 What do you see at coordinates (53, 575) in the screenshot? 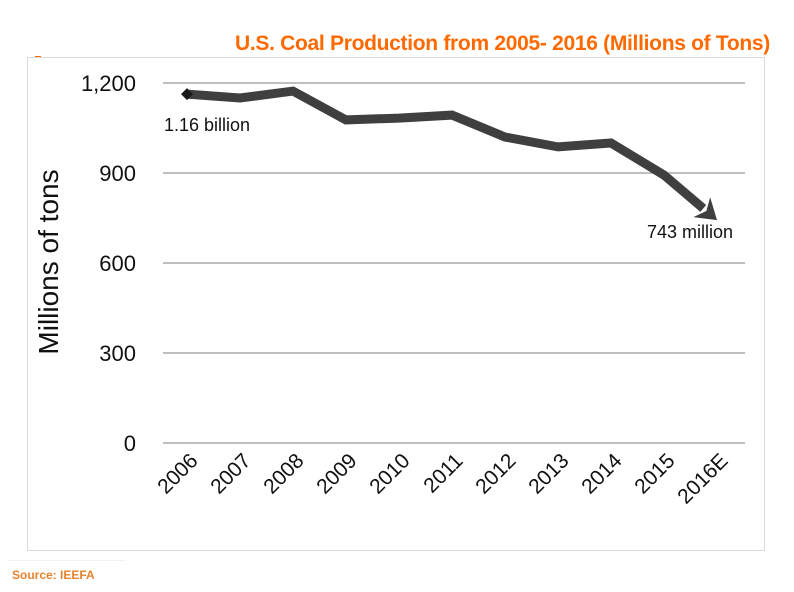
I see `source-note: Source: IEEFA` at bounding box center [53, 575].